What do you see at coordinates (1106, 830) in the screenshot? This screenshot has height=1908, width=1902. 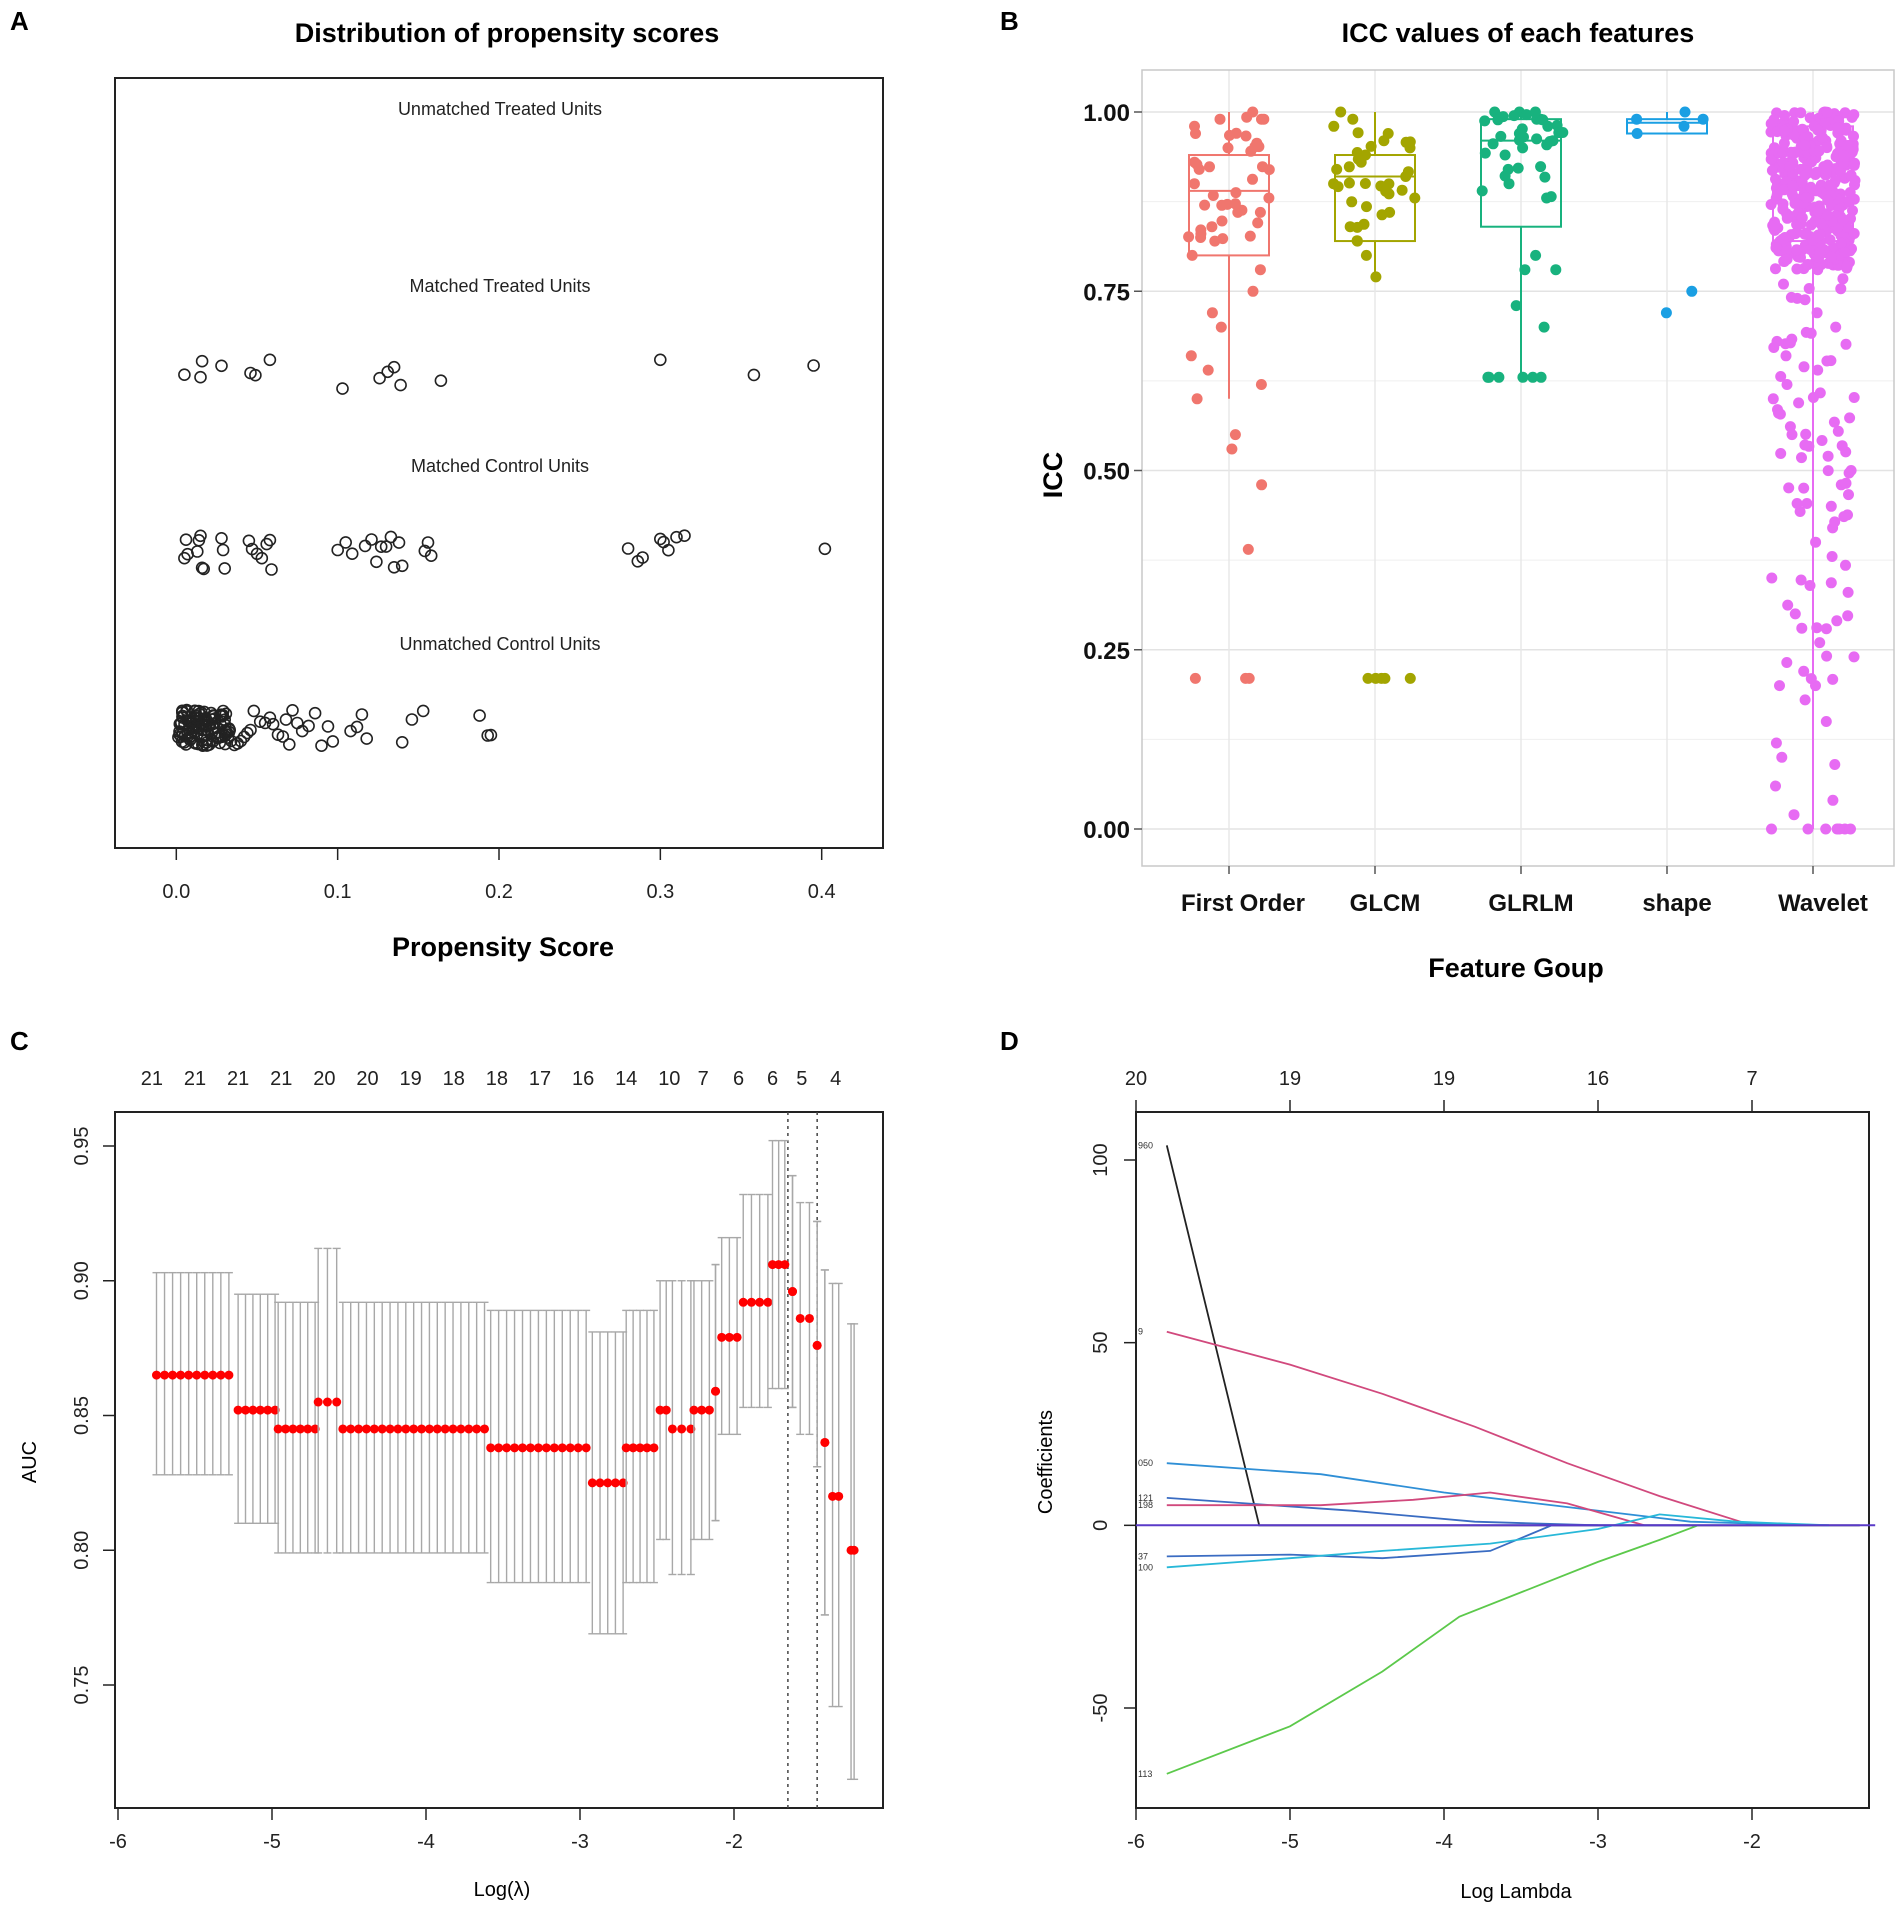 I see `panel-b-ytick-label-0: 0.00` at bounding box center [1106, 830].